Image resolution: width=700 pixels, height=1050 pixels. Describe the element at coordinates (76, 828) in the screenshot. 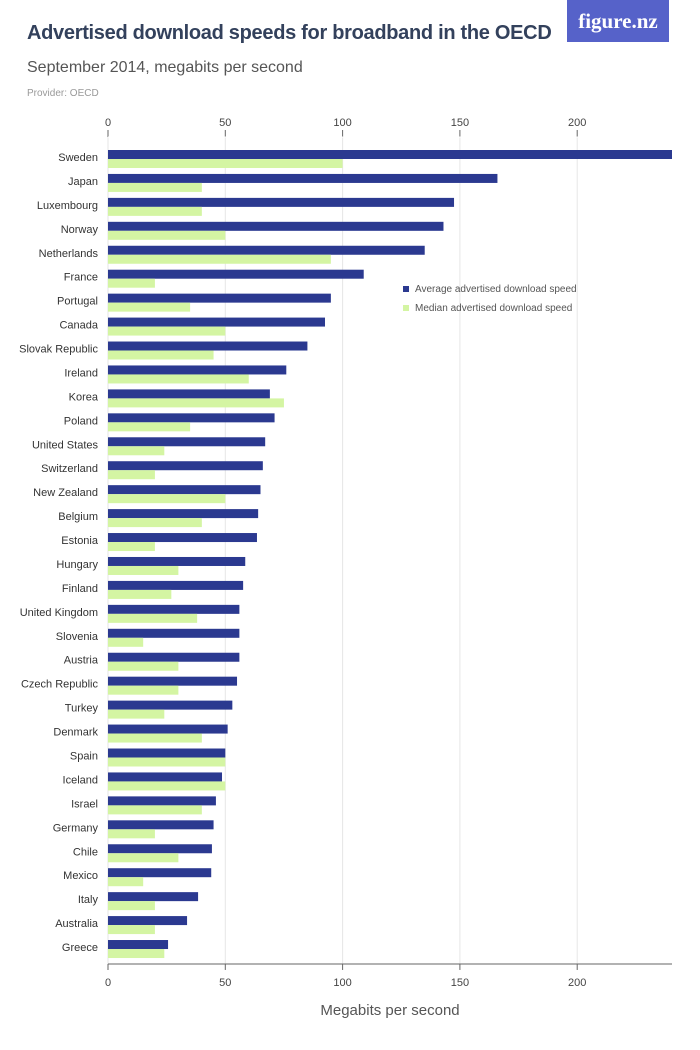

I see `category-label: Germany` at that location.